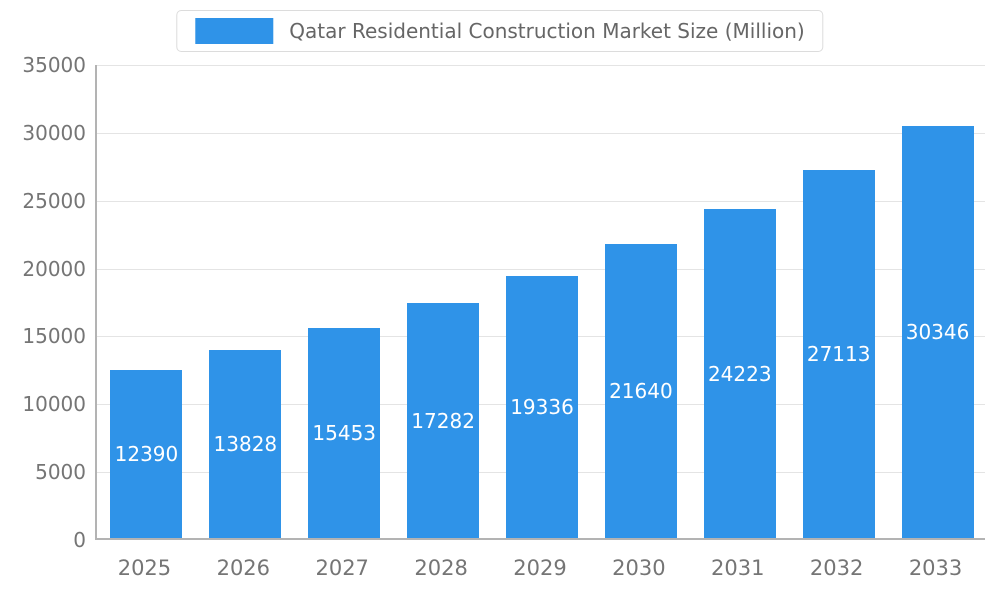  I want to click on bar-value-label: 12390, so click(146, 453).